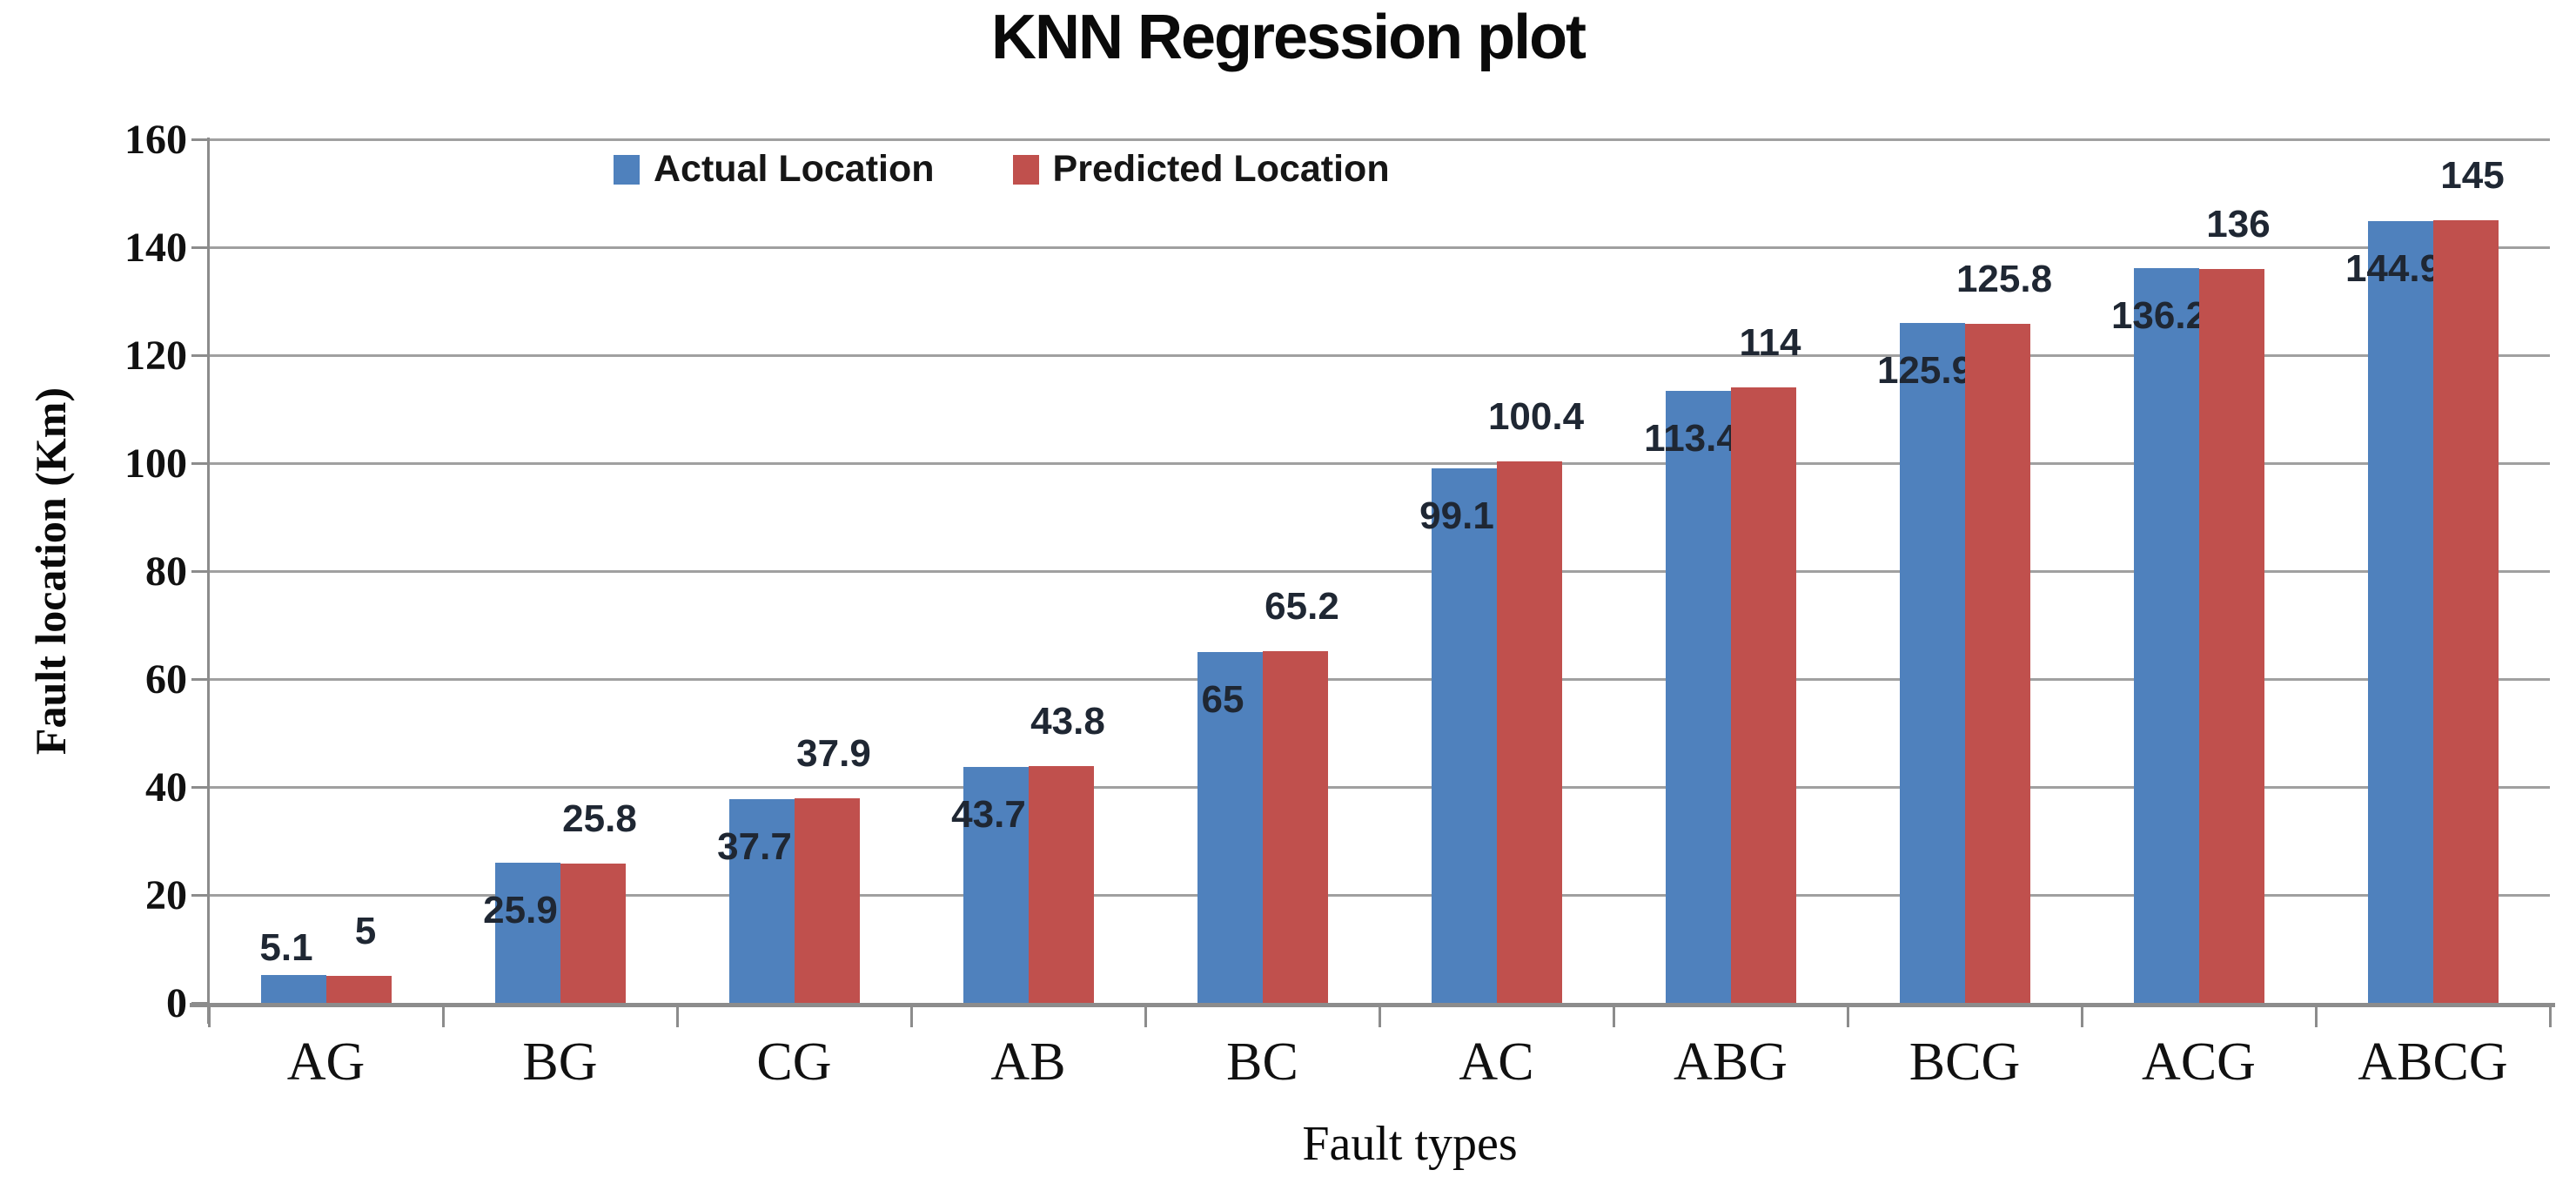 This screenshot has width=2576, height=1197. Describe the element at coordinates (366, 931) in the screenshot. I see `data-label-predicted-location-ag: 5` at that location.